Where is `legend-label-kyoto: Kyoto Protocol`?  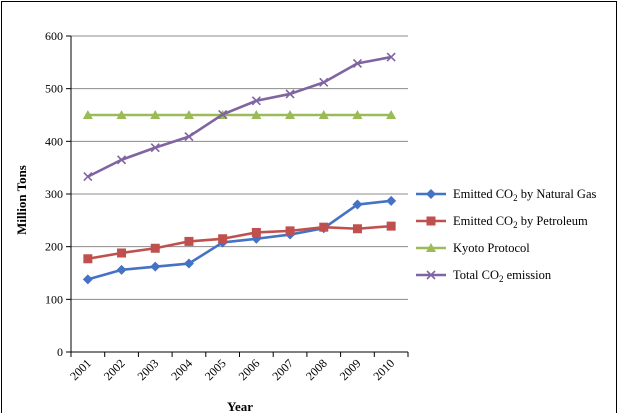
legend-label-kyoto: Kyoto Protocol is located at coordinates (491, 248).